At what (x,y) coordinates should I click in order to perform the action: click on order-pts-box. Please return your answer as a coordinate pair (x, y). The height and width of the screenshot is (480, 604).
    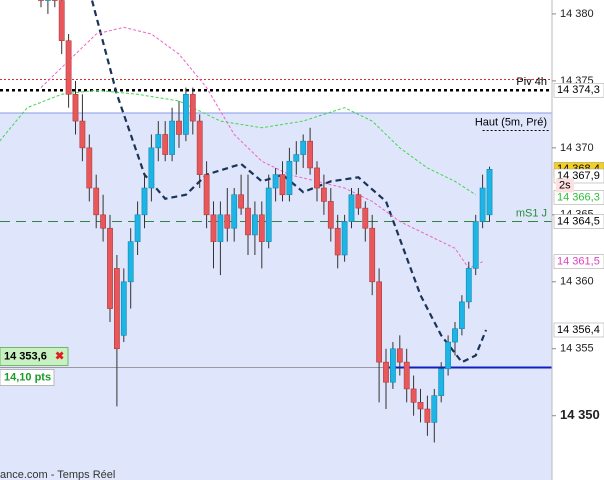
    Looking at the image, I should click on (27, 377).